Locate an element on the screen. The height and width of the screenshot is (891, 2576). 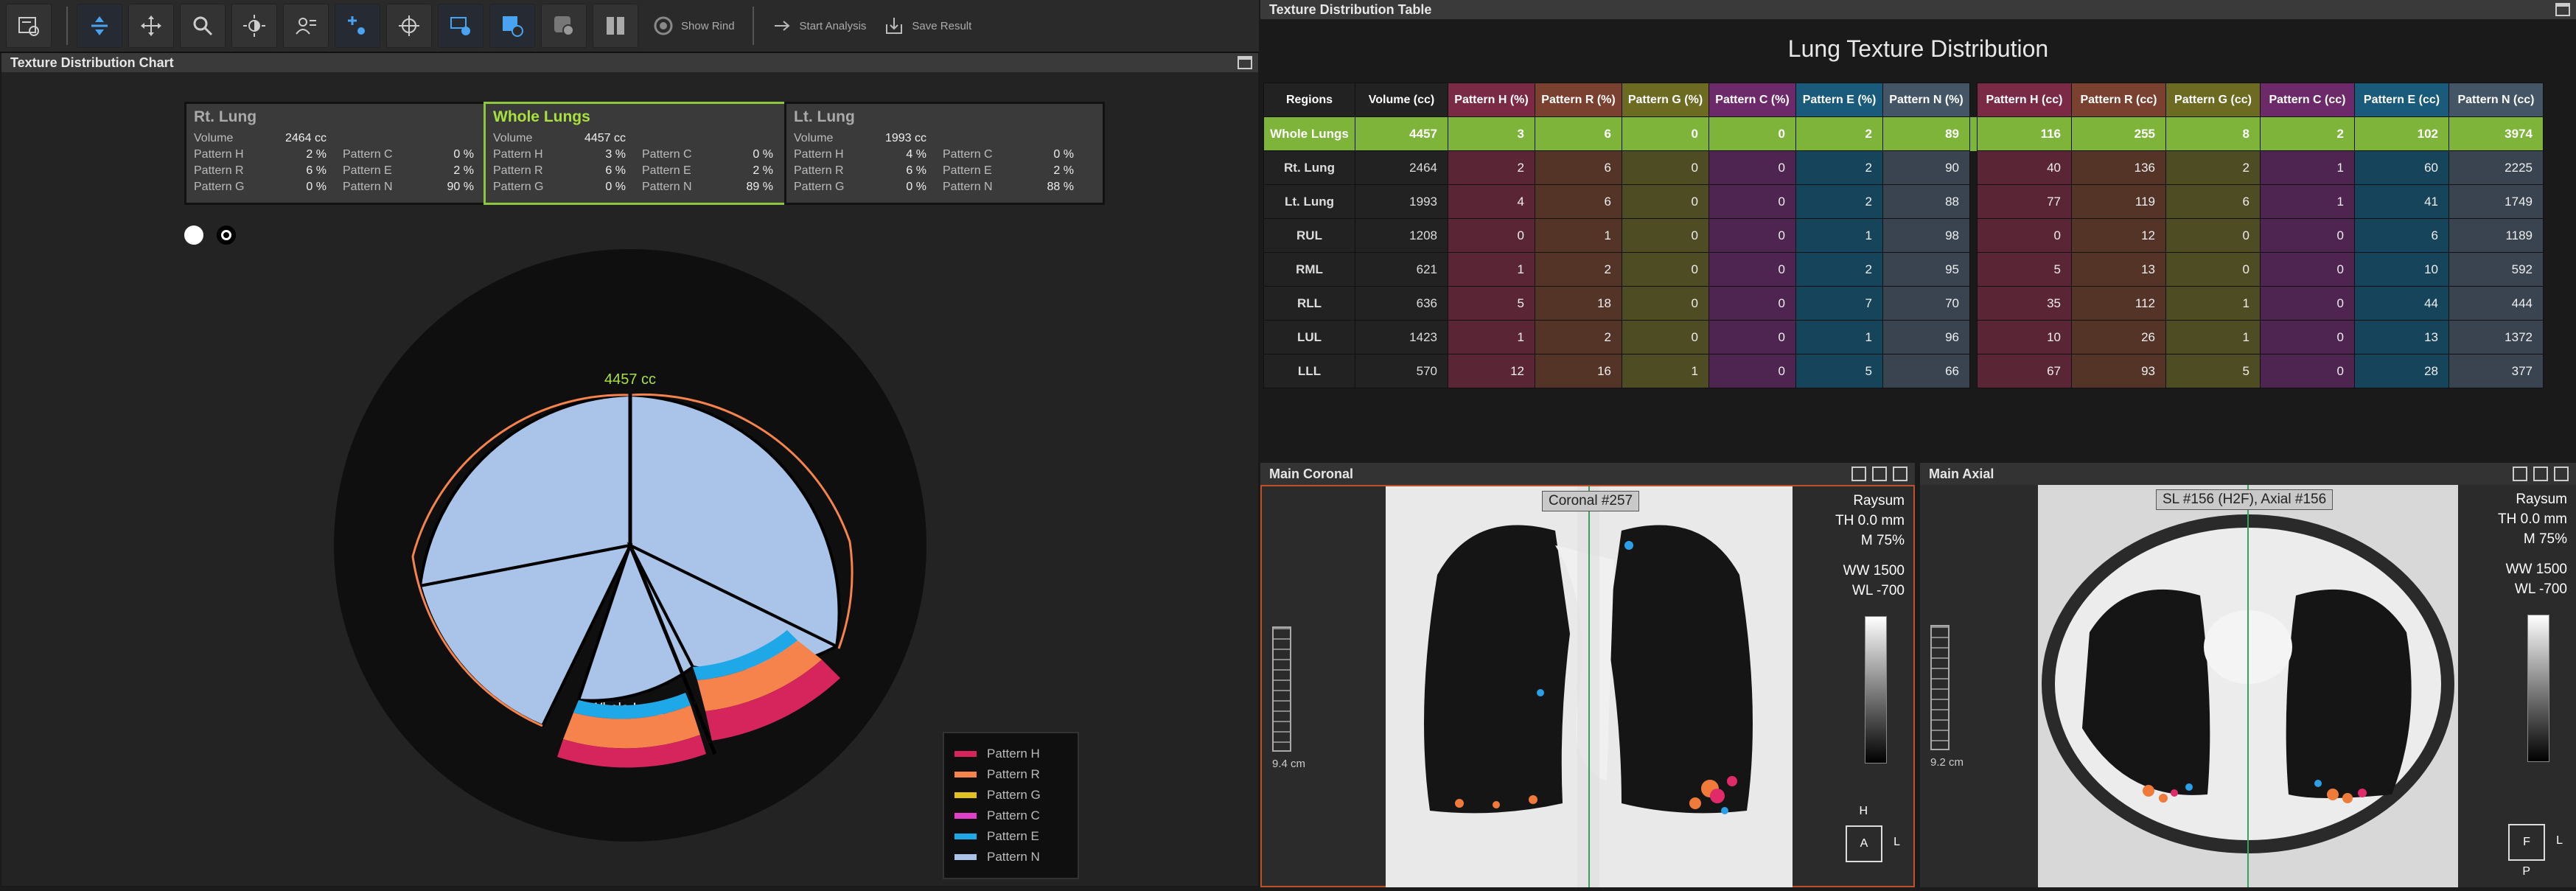
band-pattern-r-left is located at coordinates (631, 727).